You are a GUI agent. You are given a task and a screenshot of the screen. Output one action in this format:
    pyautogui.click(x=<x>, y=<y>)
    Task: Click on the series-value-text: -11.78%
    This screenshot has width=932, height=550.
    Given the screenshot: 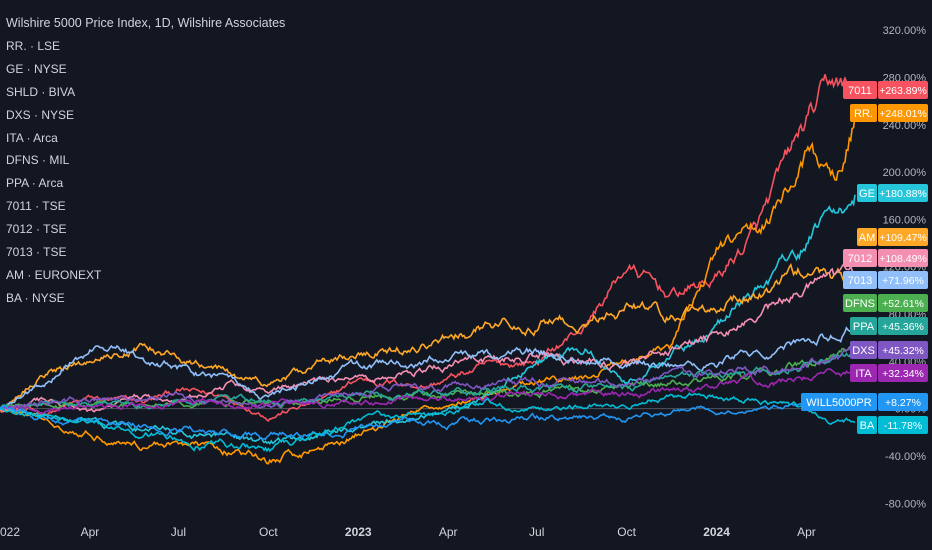 What is the action you would take?
    pyautogui.click(x=903, y=426)
    